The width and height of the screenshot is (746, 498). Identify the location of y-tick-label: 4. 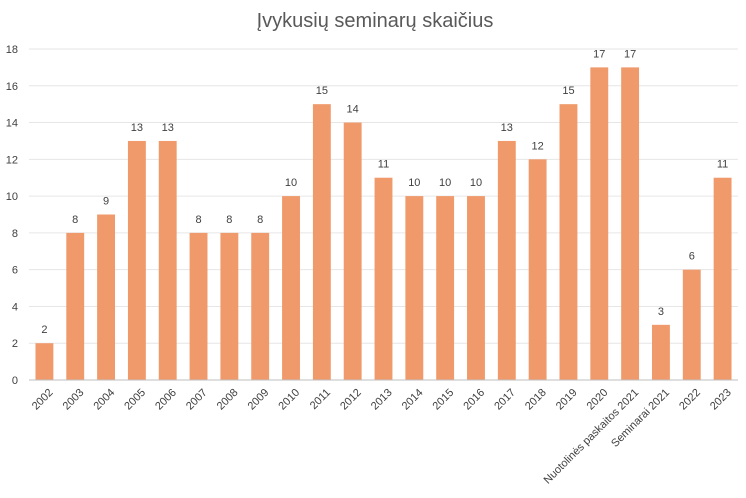
(15, 307).